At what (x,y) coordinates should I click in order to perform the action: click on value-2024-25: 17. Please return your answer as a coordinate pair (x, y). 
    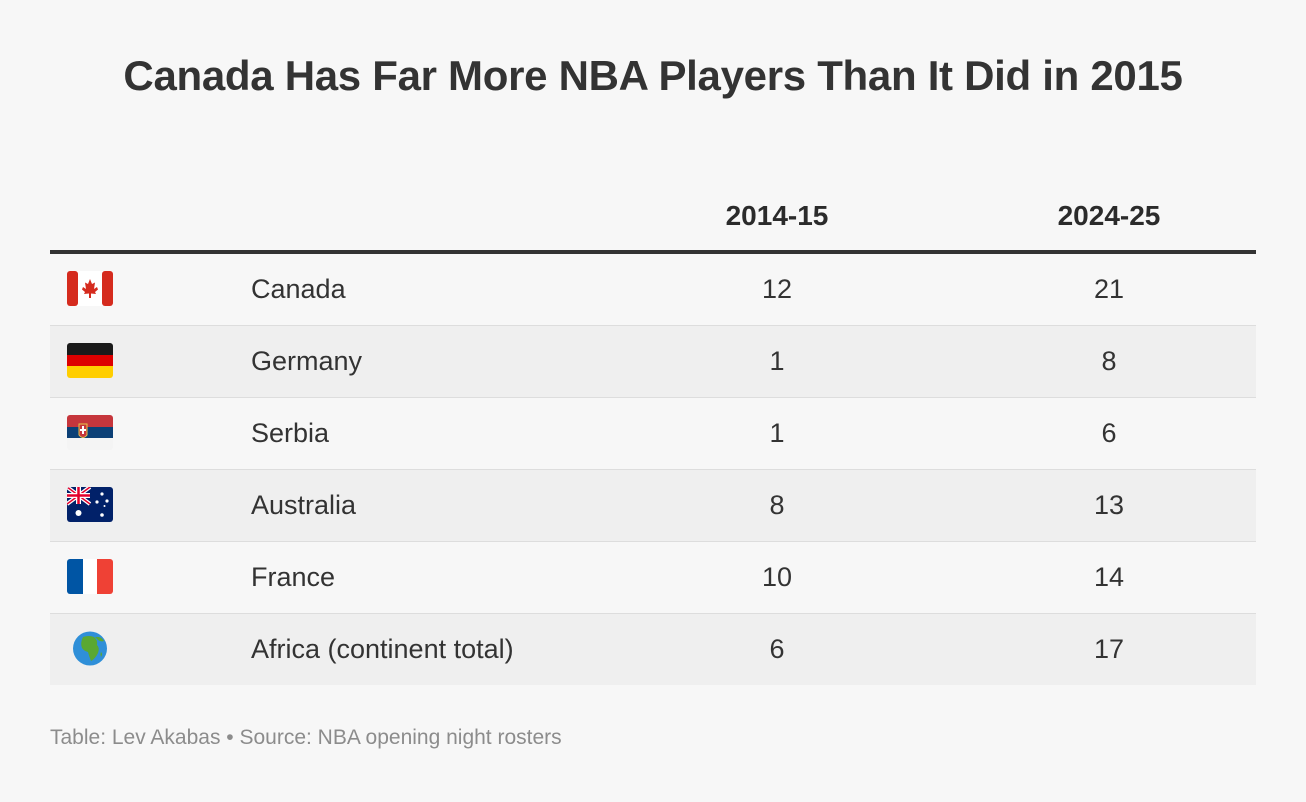
    Looking at the image, I should click on (1109, 649).